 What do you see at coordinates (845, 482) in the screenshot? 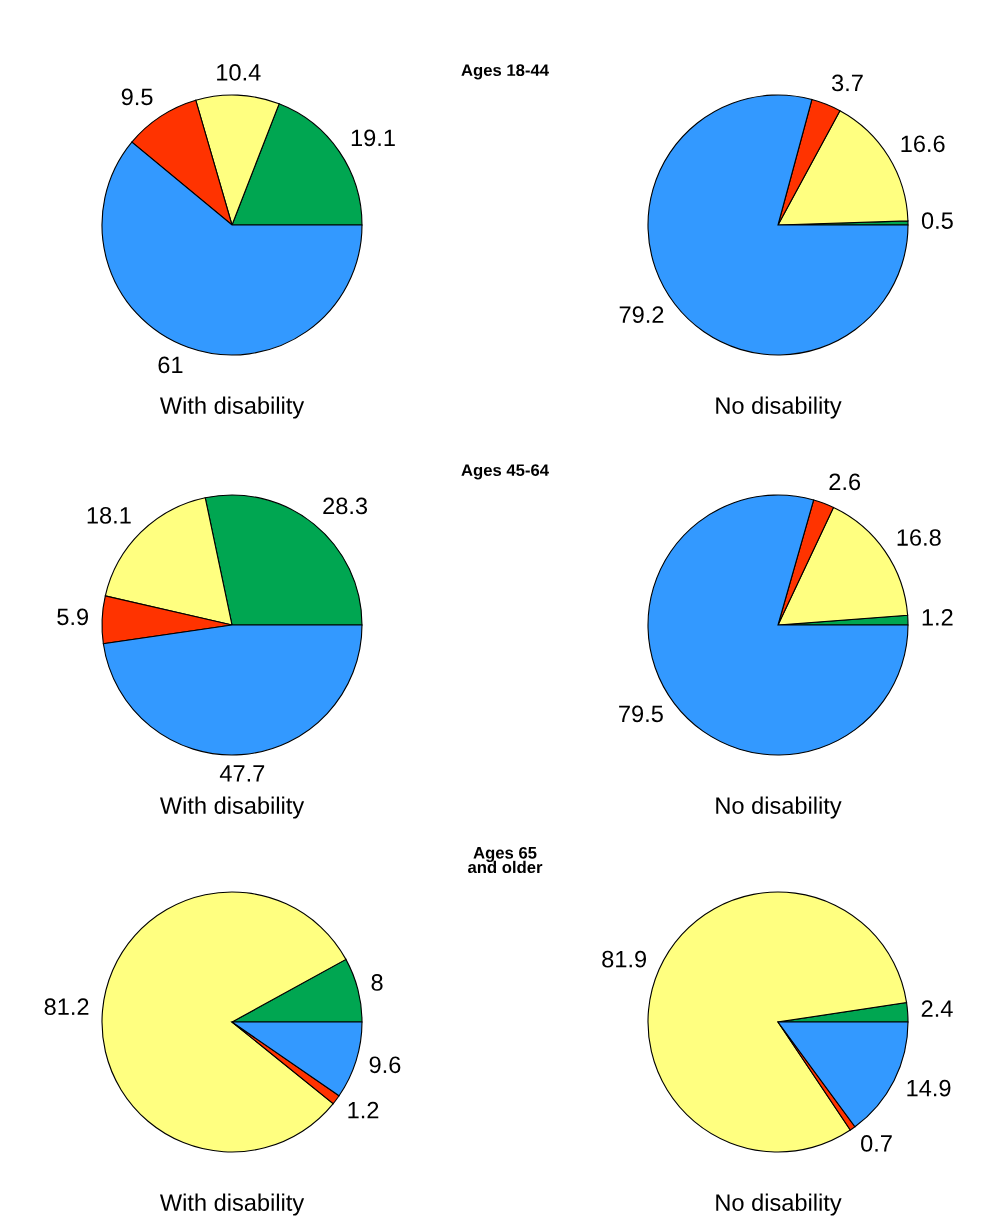
I see `data-label: 2.6` at bounding box center [845, 482].